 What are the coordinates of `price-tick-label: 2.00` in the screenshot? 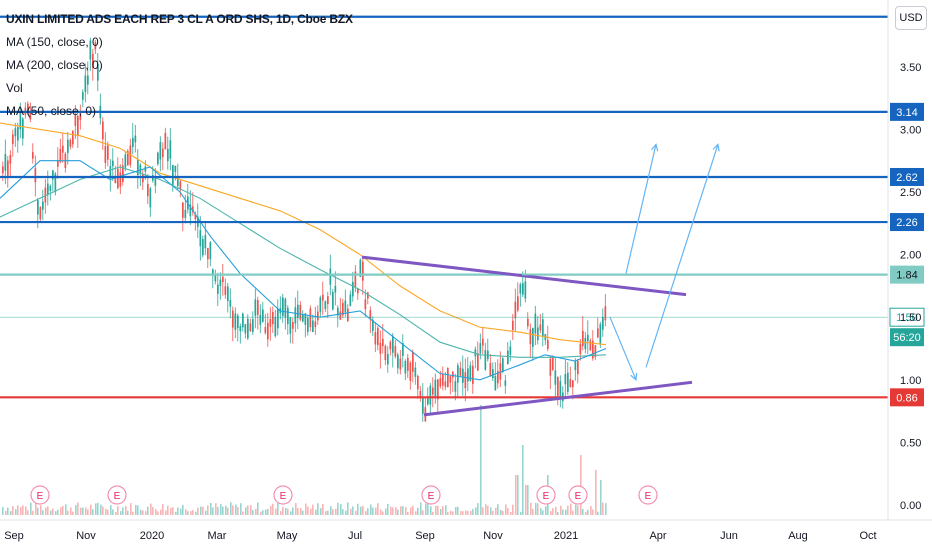 It's located at (910, 256).